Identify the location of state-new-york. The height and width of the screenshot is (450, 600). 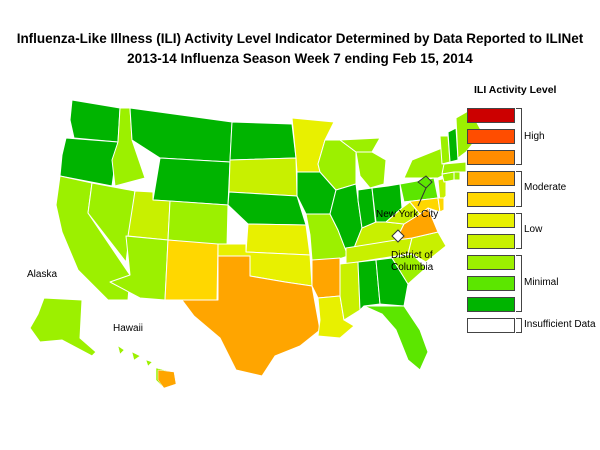
(425, 163).